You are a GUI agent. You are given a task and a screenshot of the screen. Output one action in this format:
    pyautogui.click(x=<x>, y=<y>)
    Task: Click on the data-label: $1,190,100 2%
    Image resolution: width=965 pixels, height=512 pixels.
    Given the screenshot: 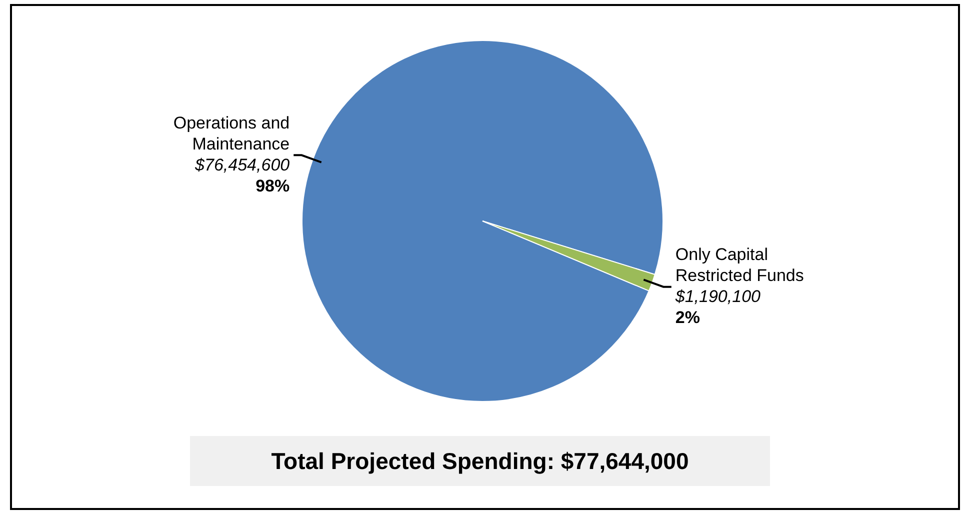 What is the action you would take?
    pyautogui.click(x=718, y=307)
    